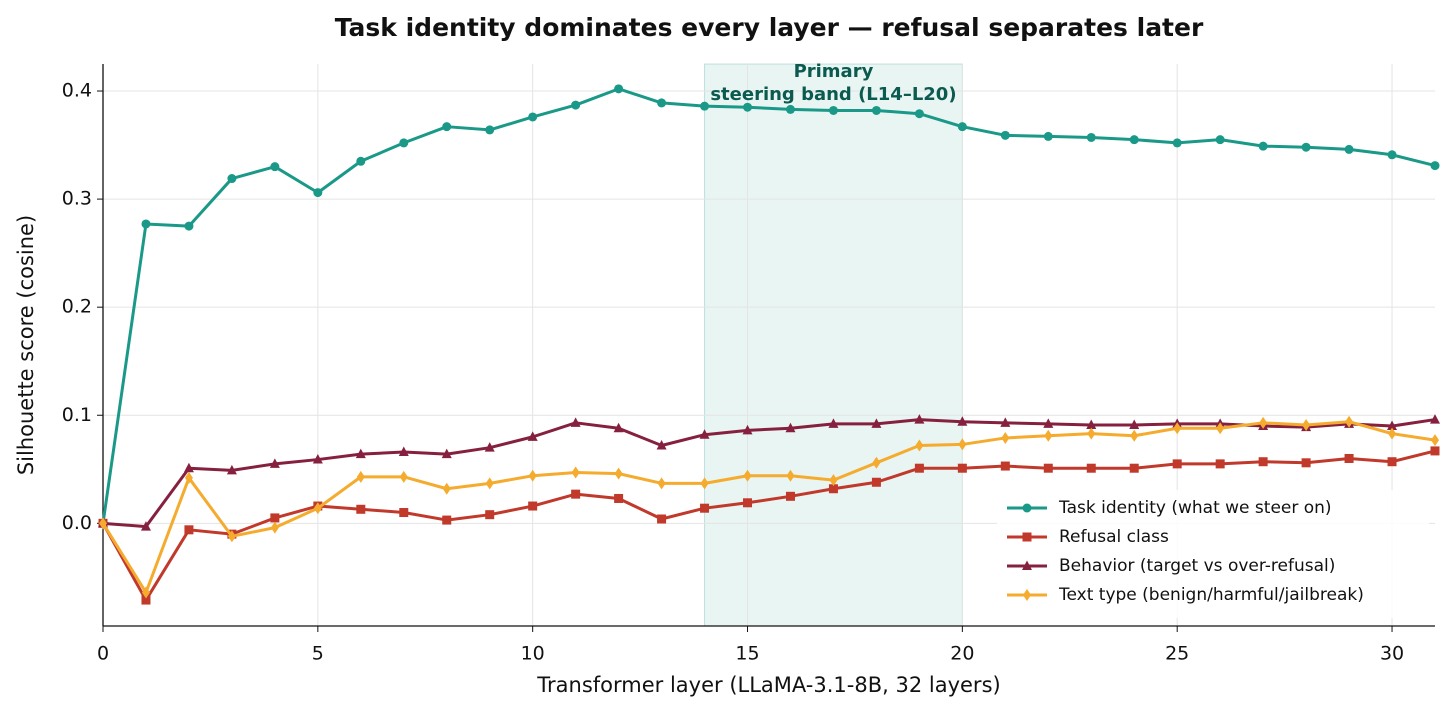 The height and width of the screenshot is (714, 1451). I want to click on y-tick-label: 0.2, so click(77, 307).